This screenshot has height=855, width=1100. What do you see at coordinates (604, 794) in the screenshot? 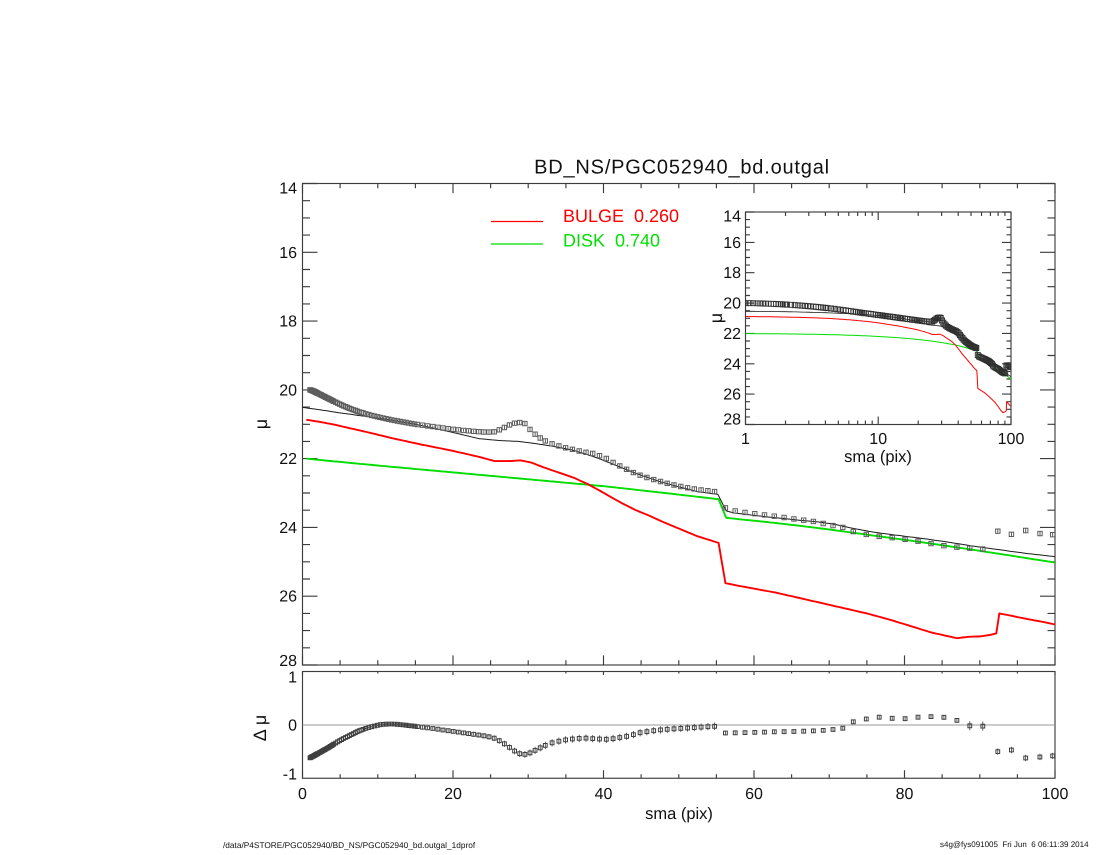
I see `svg-text: 40` at bounding box center [604, 794].